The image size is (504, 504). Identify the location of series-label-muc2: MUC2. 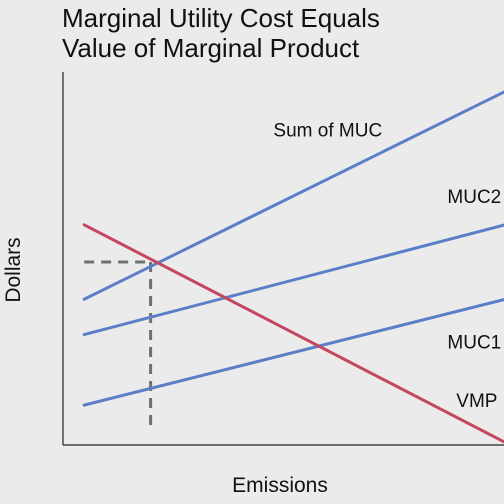
(474, 197).